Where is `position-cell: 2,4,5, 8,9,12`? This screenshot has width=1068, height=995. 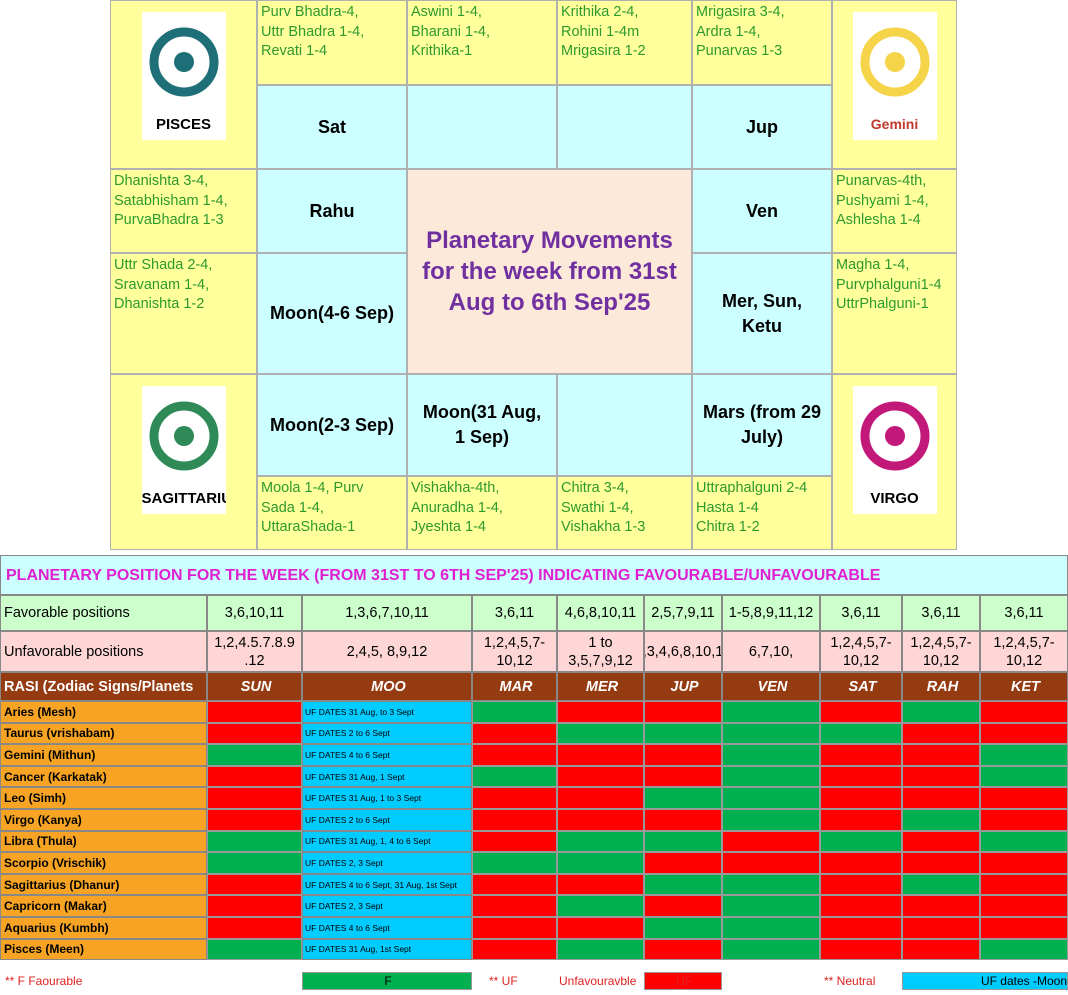 position-cell: 2,4,5, 8,9,12 is located at coordinates (387, 651).